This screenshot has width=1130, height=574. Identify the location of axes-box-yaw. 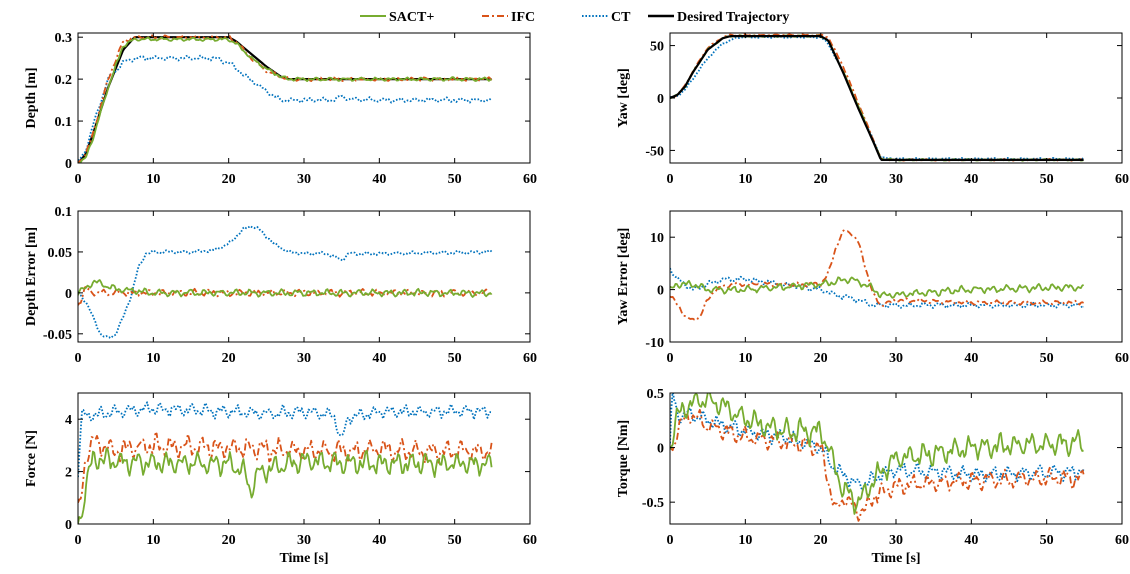
(896, 98).